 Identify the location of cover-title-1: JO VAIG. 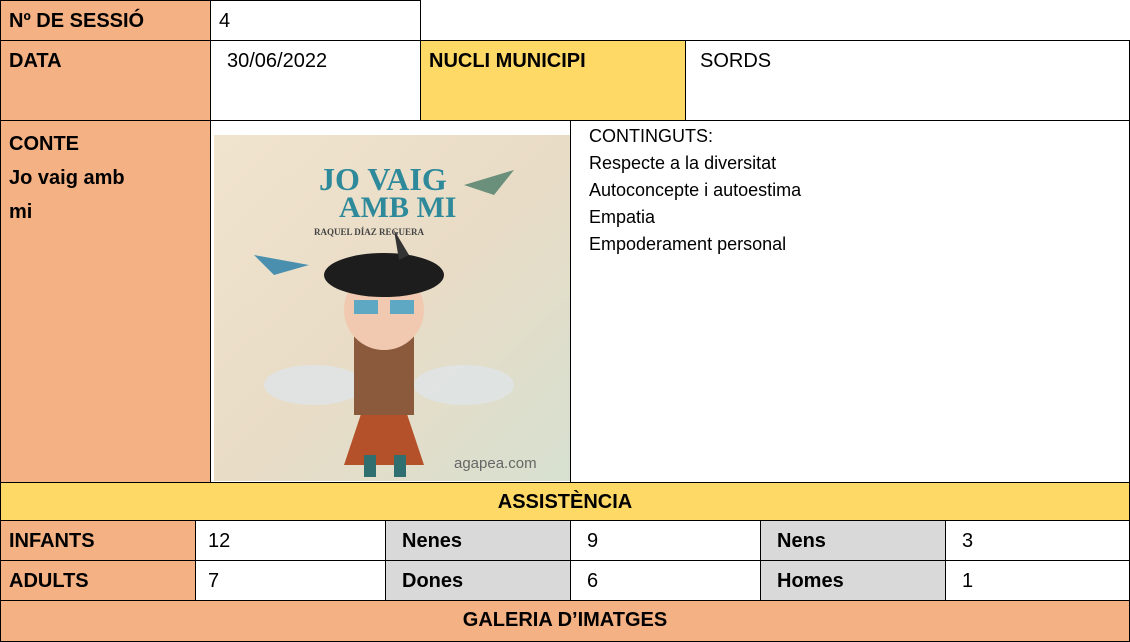
(383, 179).